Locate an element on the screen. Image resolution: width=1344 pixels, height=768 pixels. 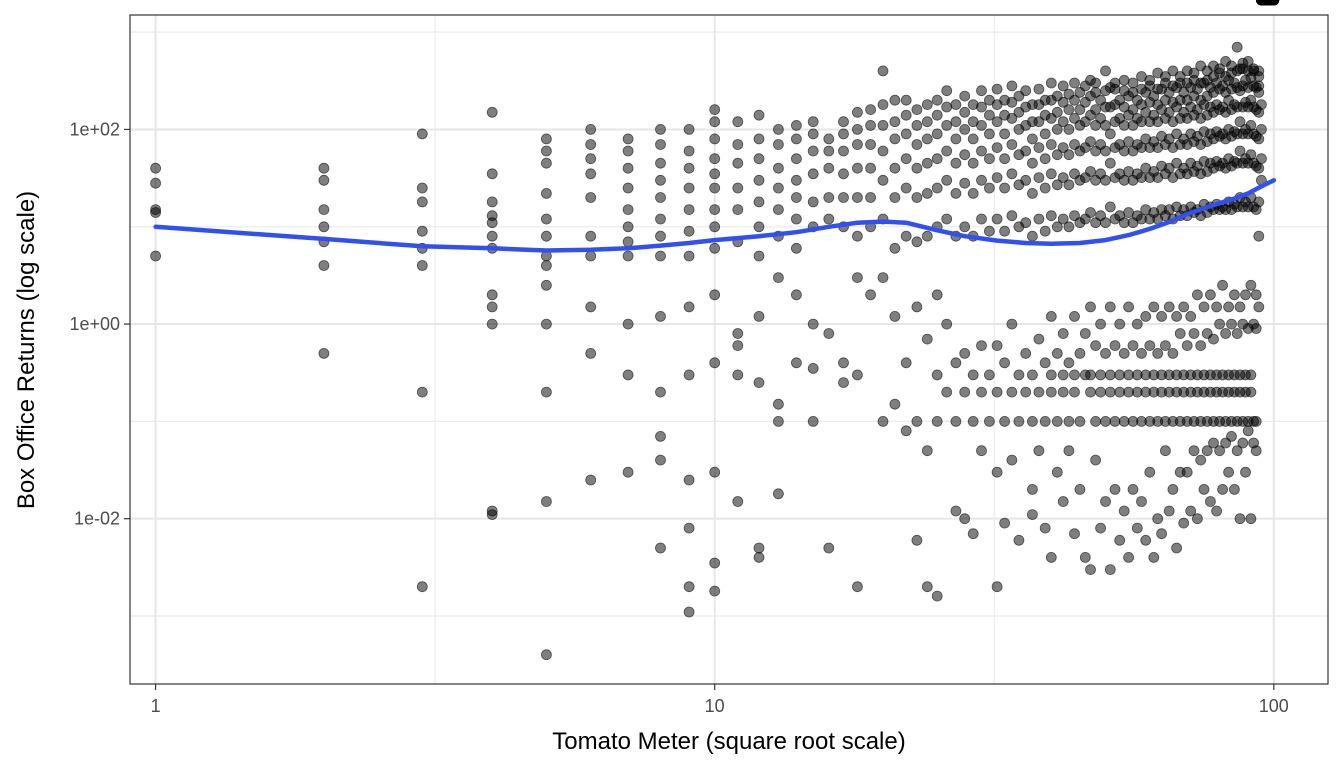
x-tick-label: 100 is located at coordinates (1274, 706).